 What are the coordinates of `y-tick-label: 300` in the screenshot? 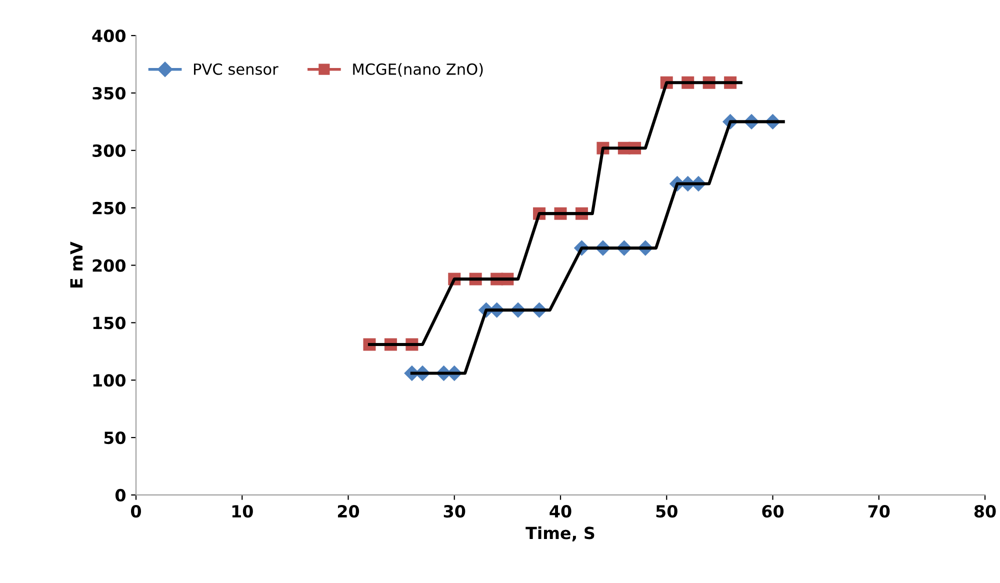 It's located at (109, 150).